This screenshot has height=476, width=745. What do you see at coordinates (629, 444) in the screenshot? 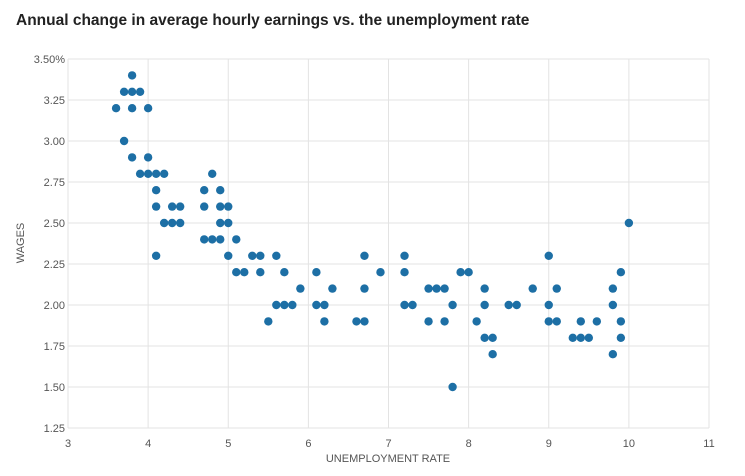
I see `x-tick-label: 10` at bounding box center [629, 444].